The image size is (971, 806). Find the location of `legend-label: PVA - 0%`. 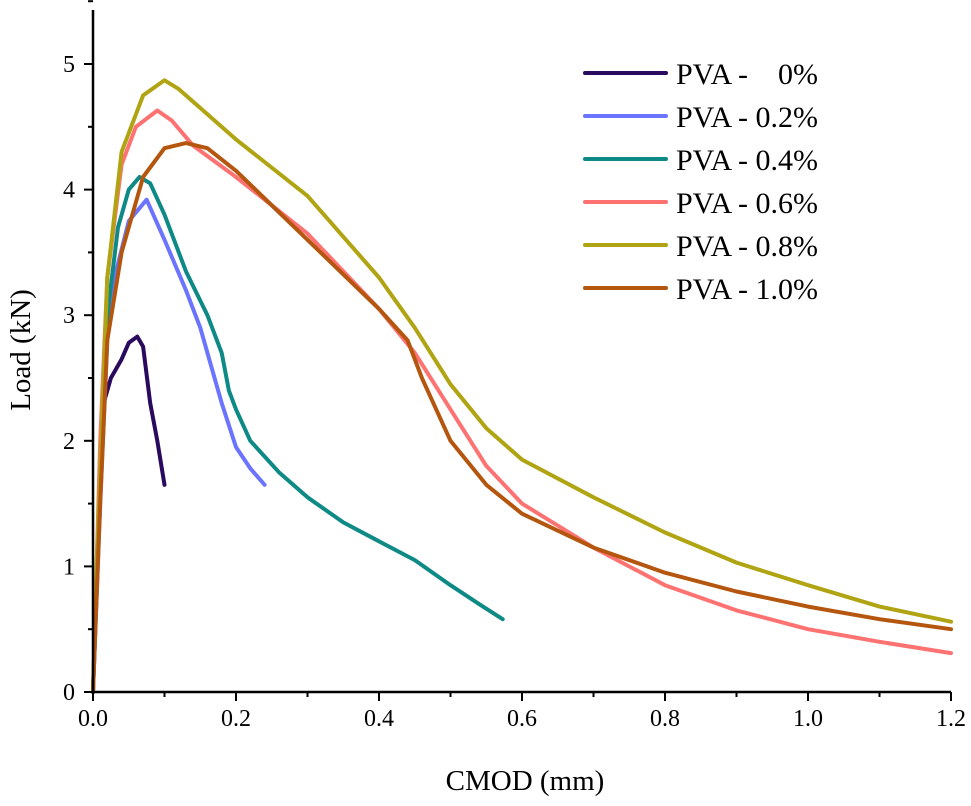

legend-label: PVA - 0% is located at coordinates (747, 74).